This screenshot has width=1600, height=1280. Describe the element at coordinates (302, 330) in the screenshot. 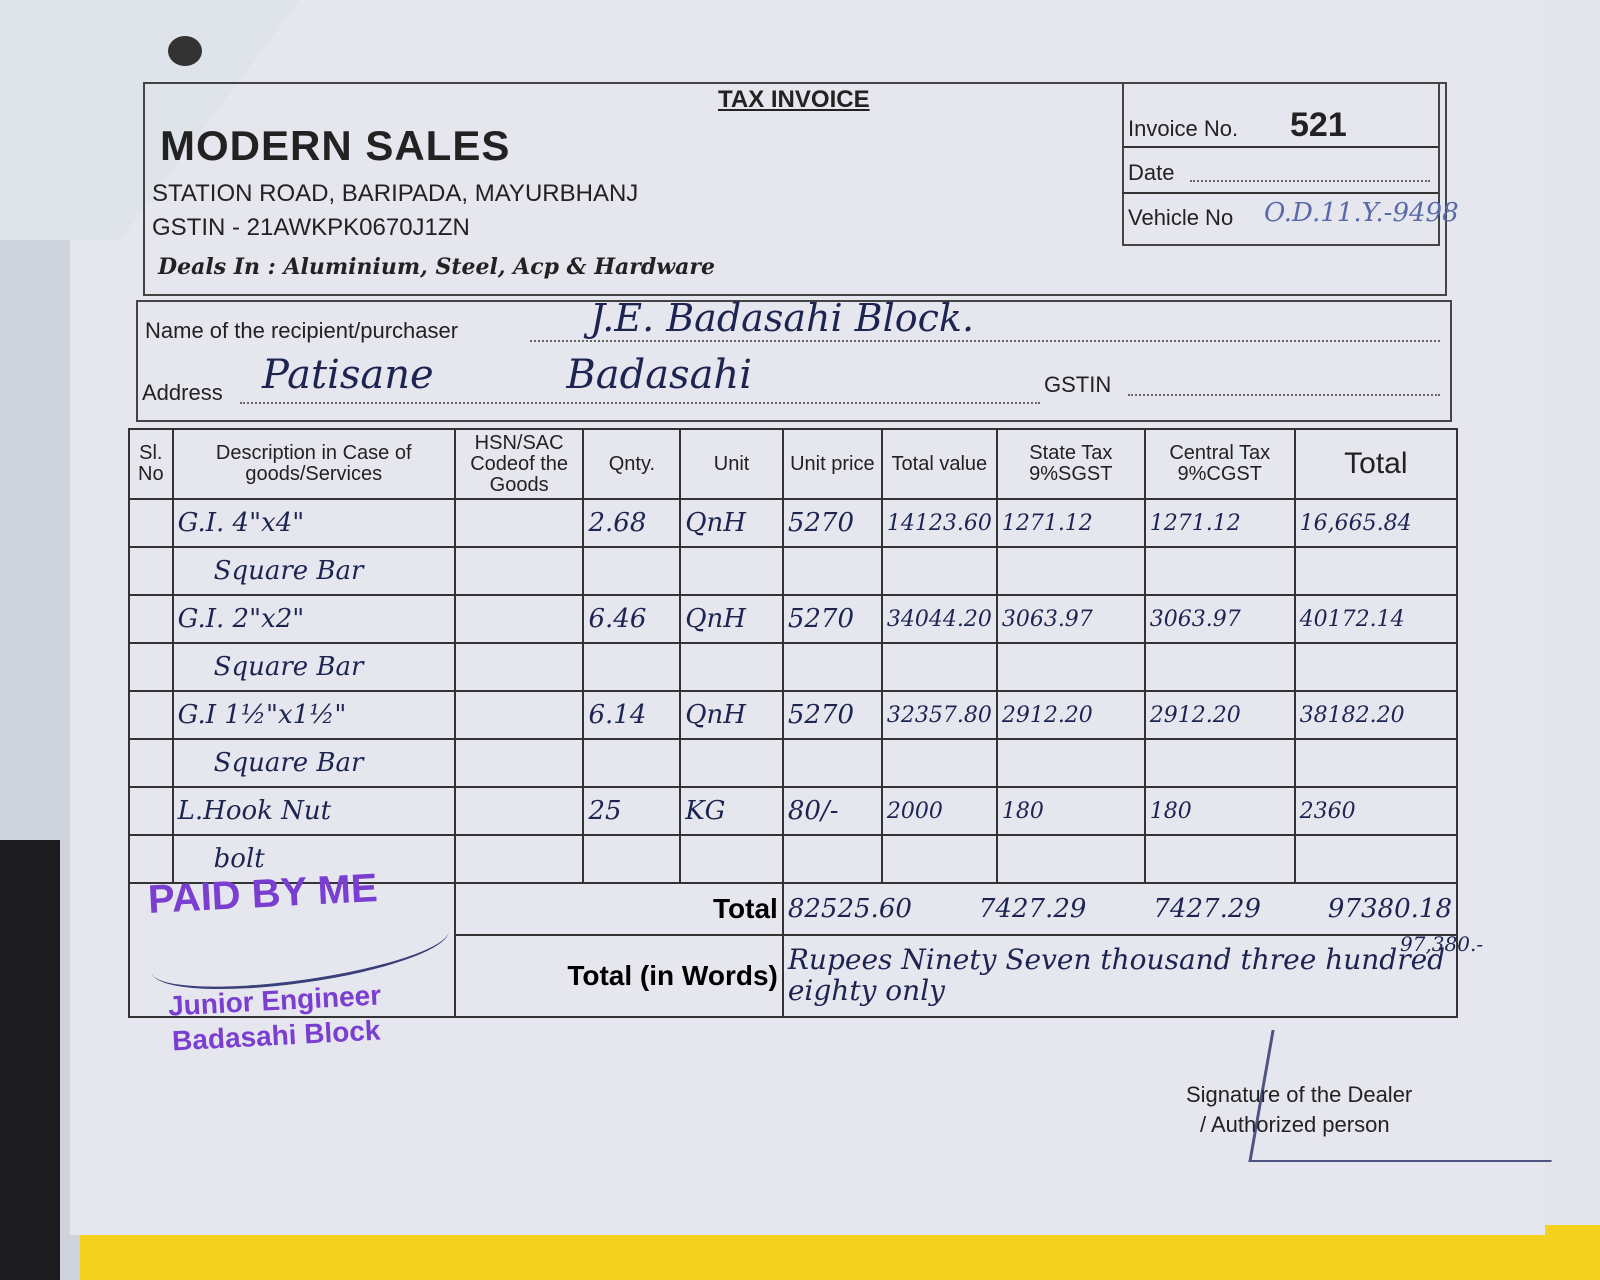

I see `recipient-name-label: Name of the recipient/purchaser` at that location.